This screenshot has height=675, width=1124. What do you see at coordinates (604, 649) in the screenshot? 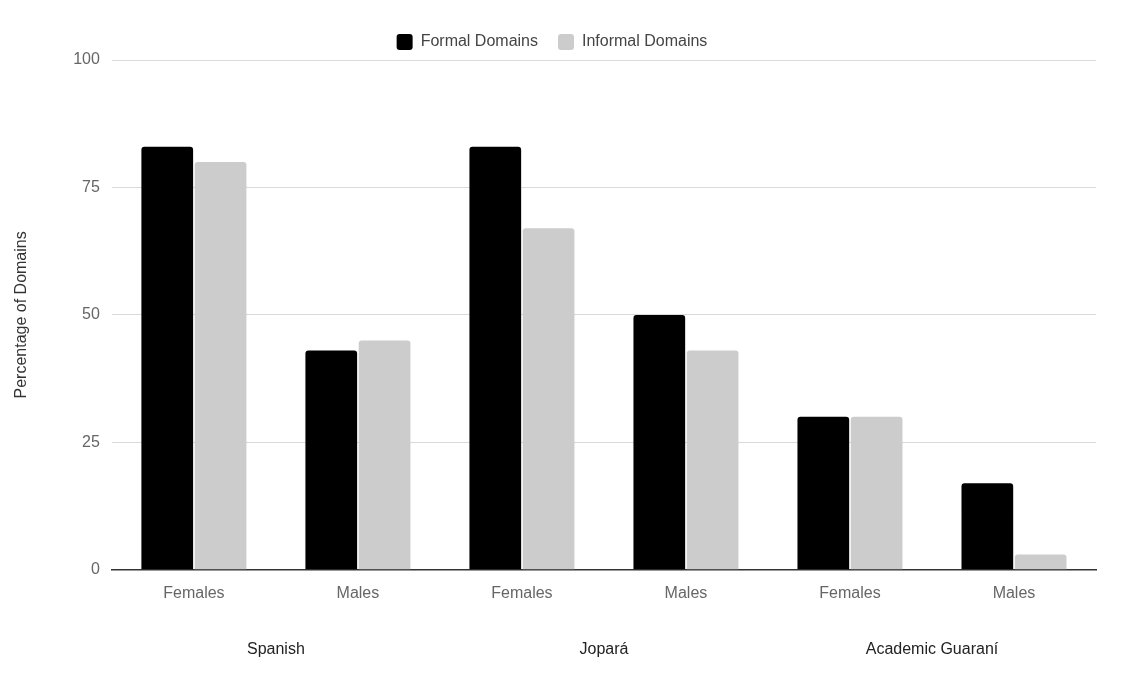
I see `text: Jopará` at bounding box center [604, 649].